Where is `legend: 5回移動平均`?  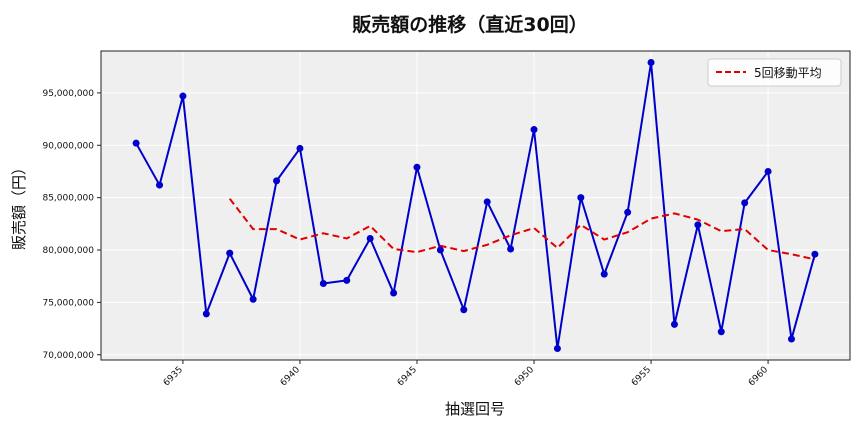
legend: 5回移動平均 is located at coordinates (774, 72).